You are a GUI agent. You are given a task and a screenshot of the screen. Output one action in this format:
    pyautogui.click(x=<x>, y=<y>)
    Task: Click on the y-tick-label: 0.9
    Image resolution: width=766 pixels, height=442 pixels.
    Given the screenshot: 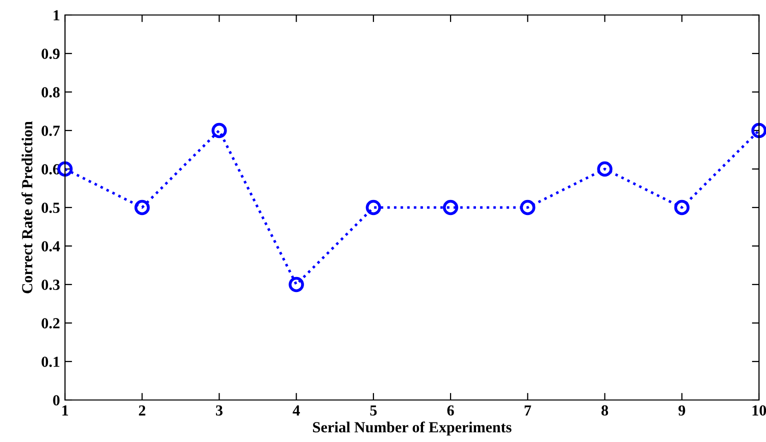 What is the action you would take?
    pyautogui.click(x=51, y=54)
    